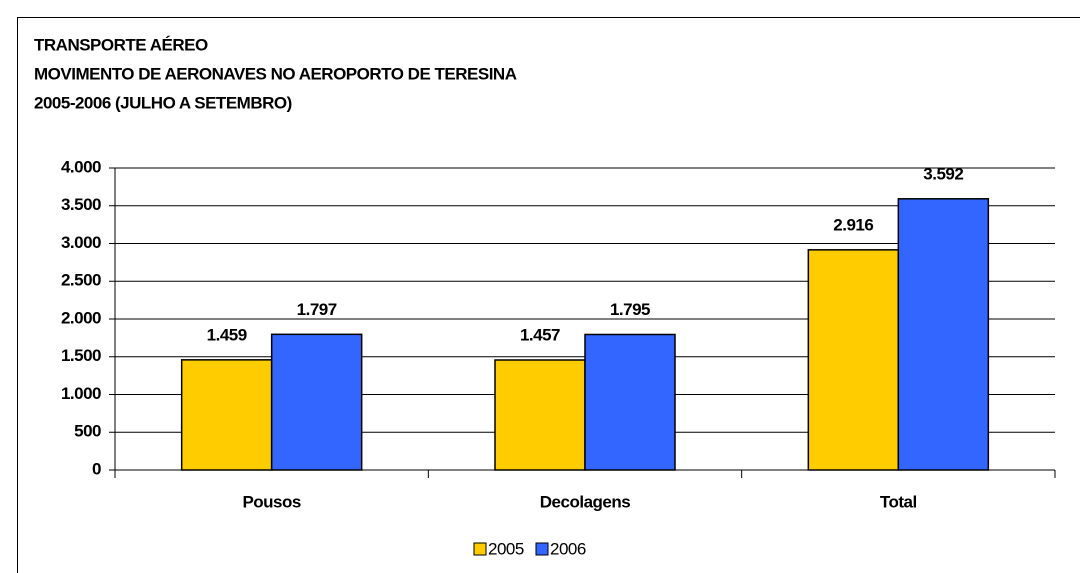 The width and height of the screenshot is (1080, 573). Describe the element at coordinates (163, 102) in the screenshot. I see `chart-title: 2005-2006 (JULHO A SETEMBRO)` at that location.